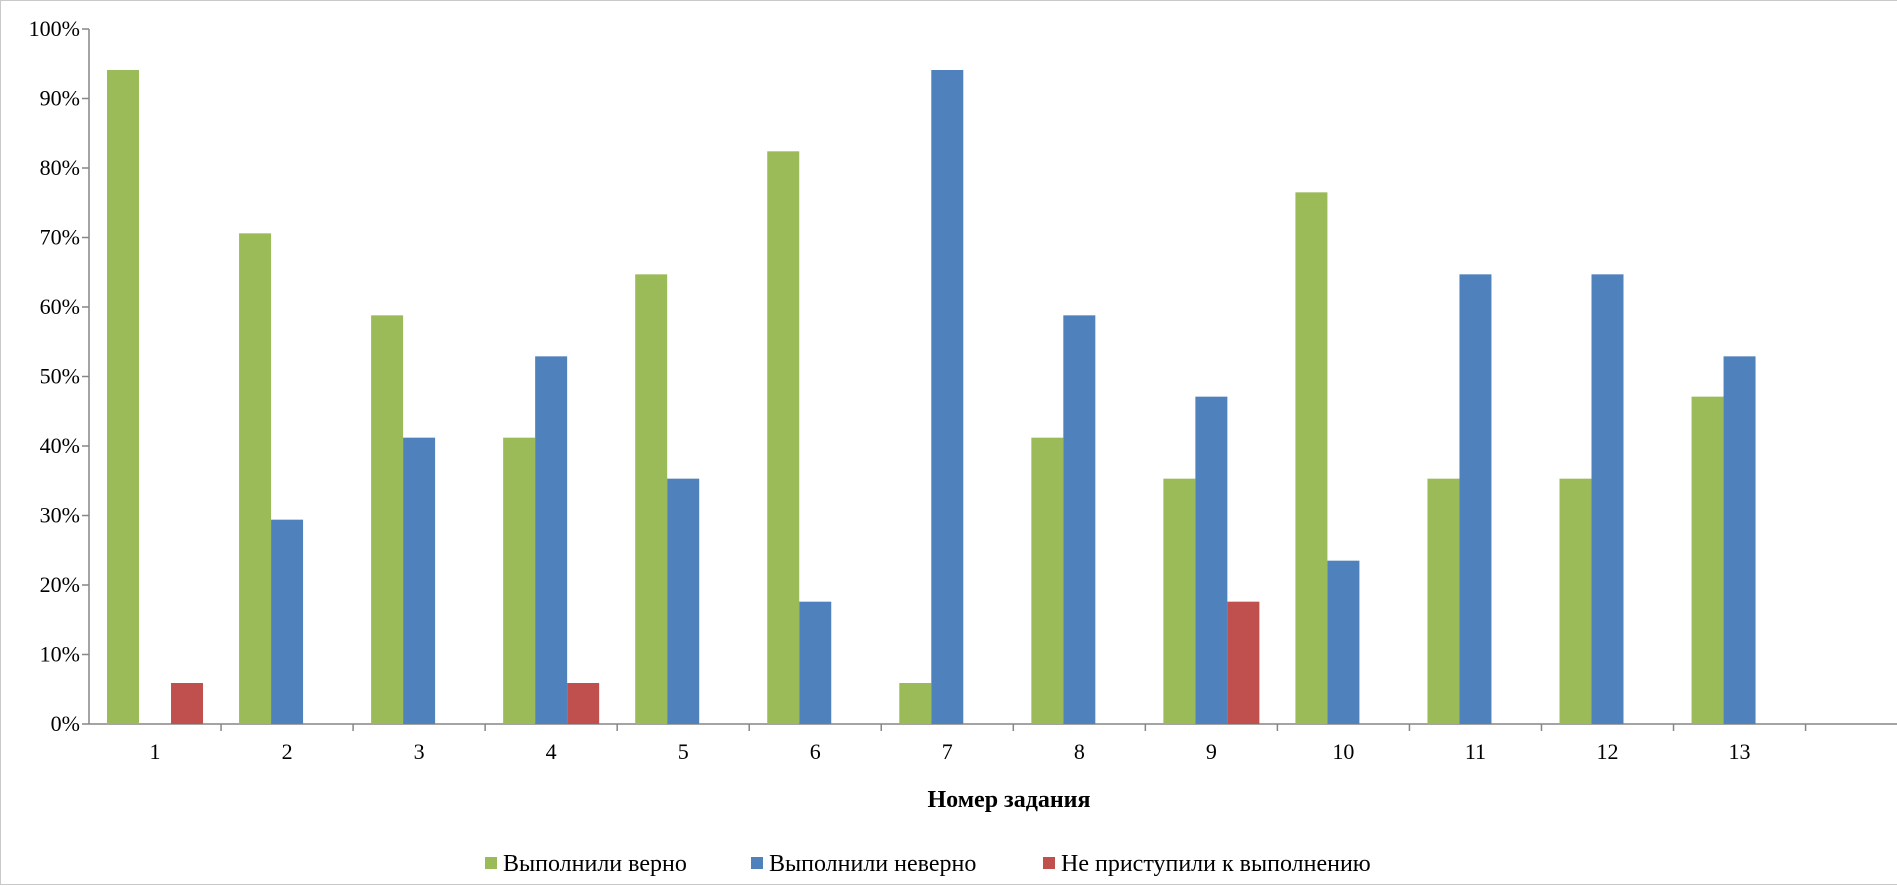 This screenshot has width=1897, height=886. I want to click on x-tick-label: 13, so click(1740, 751).